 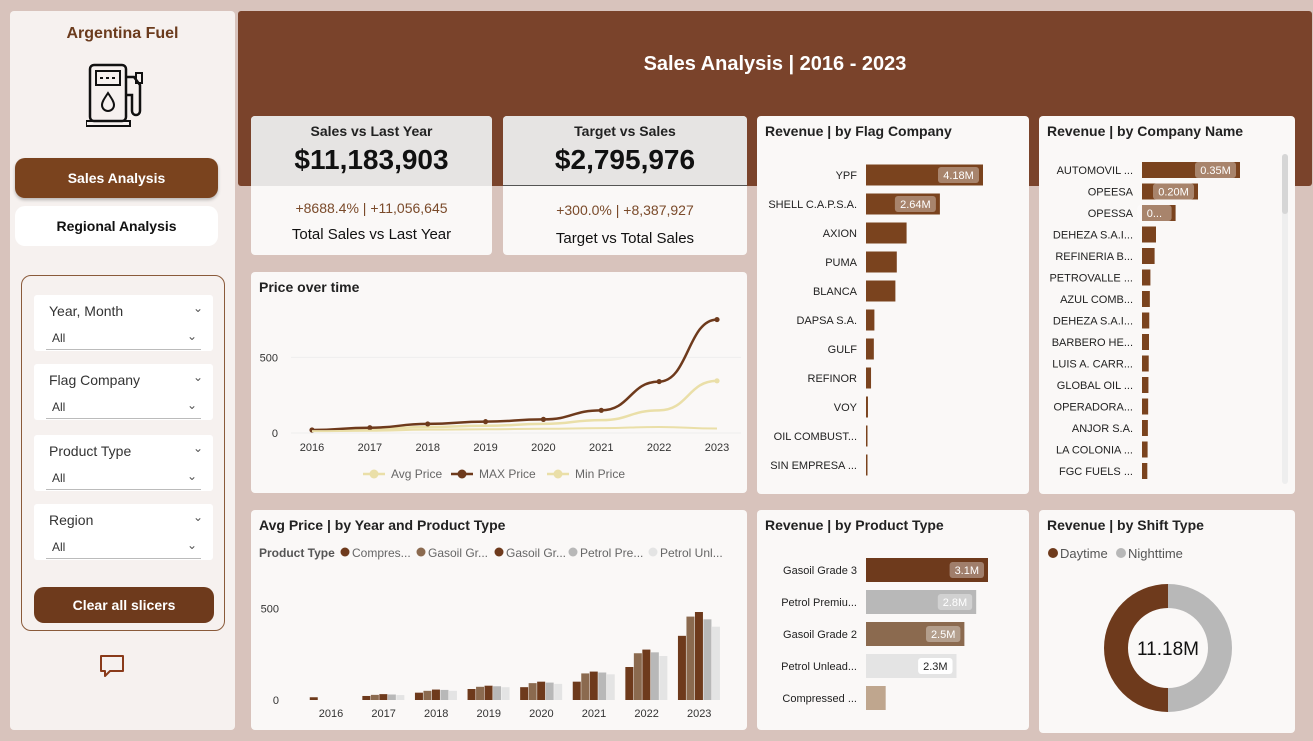 What do you see at coordinates (371, 159) in the screenshot?
I see `kpi-value: $11,183,903` at bounding box center [371, 159].